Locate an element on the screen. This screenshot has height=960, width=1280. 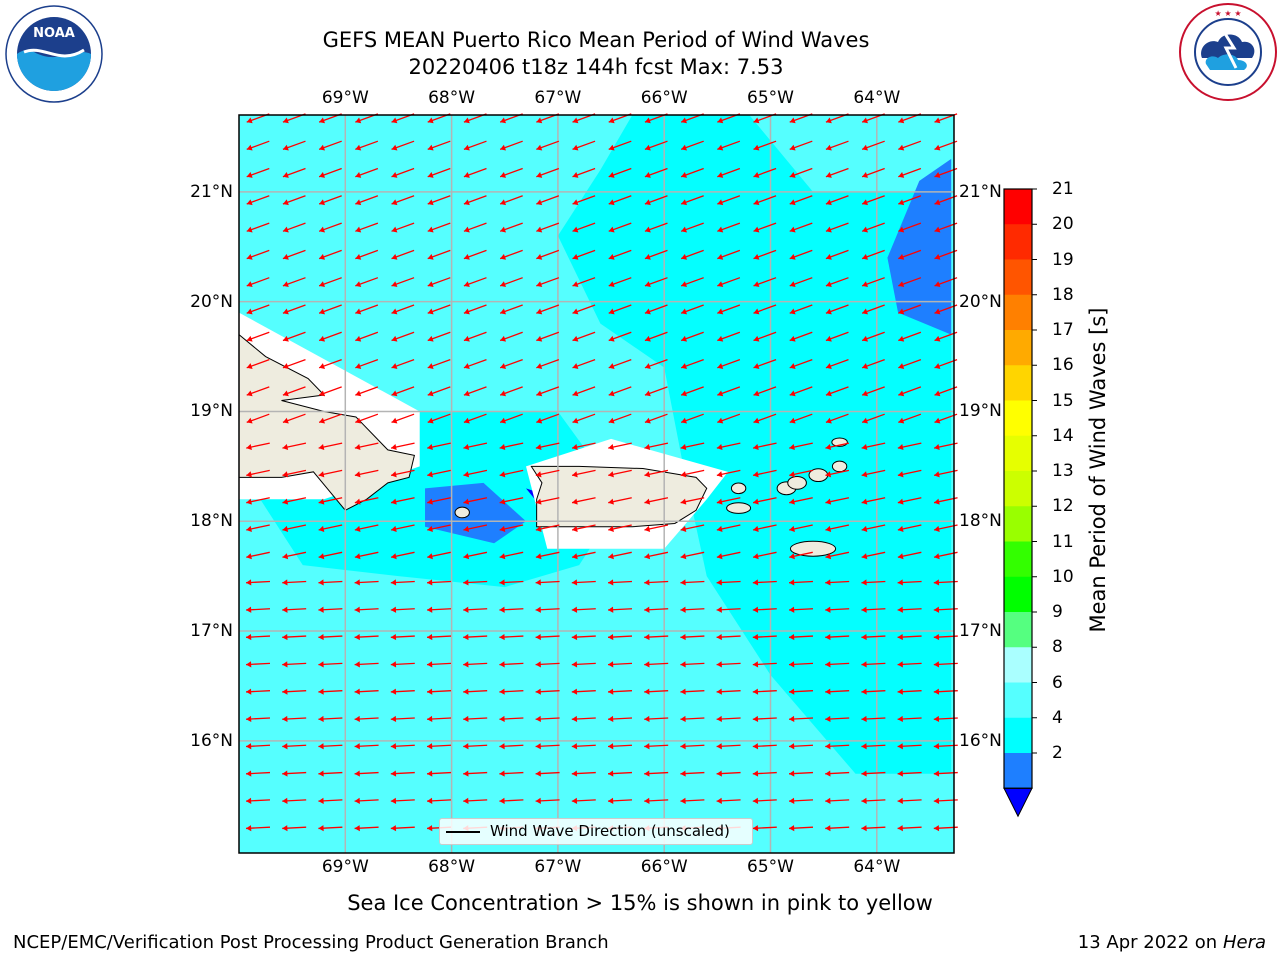
colorbar-title: Mean Period of Wind Waves [s] is located at coordinates (1098, 470).